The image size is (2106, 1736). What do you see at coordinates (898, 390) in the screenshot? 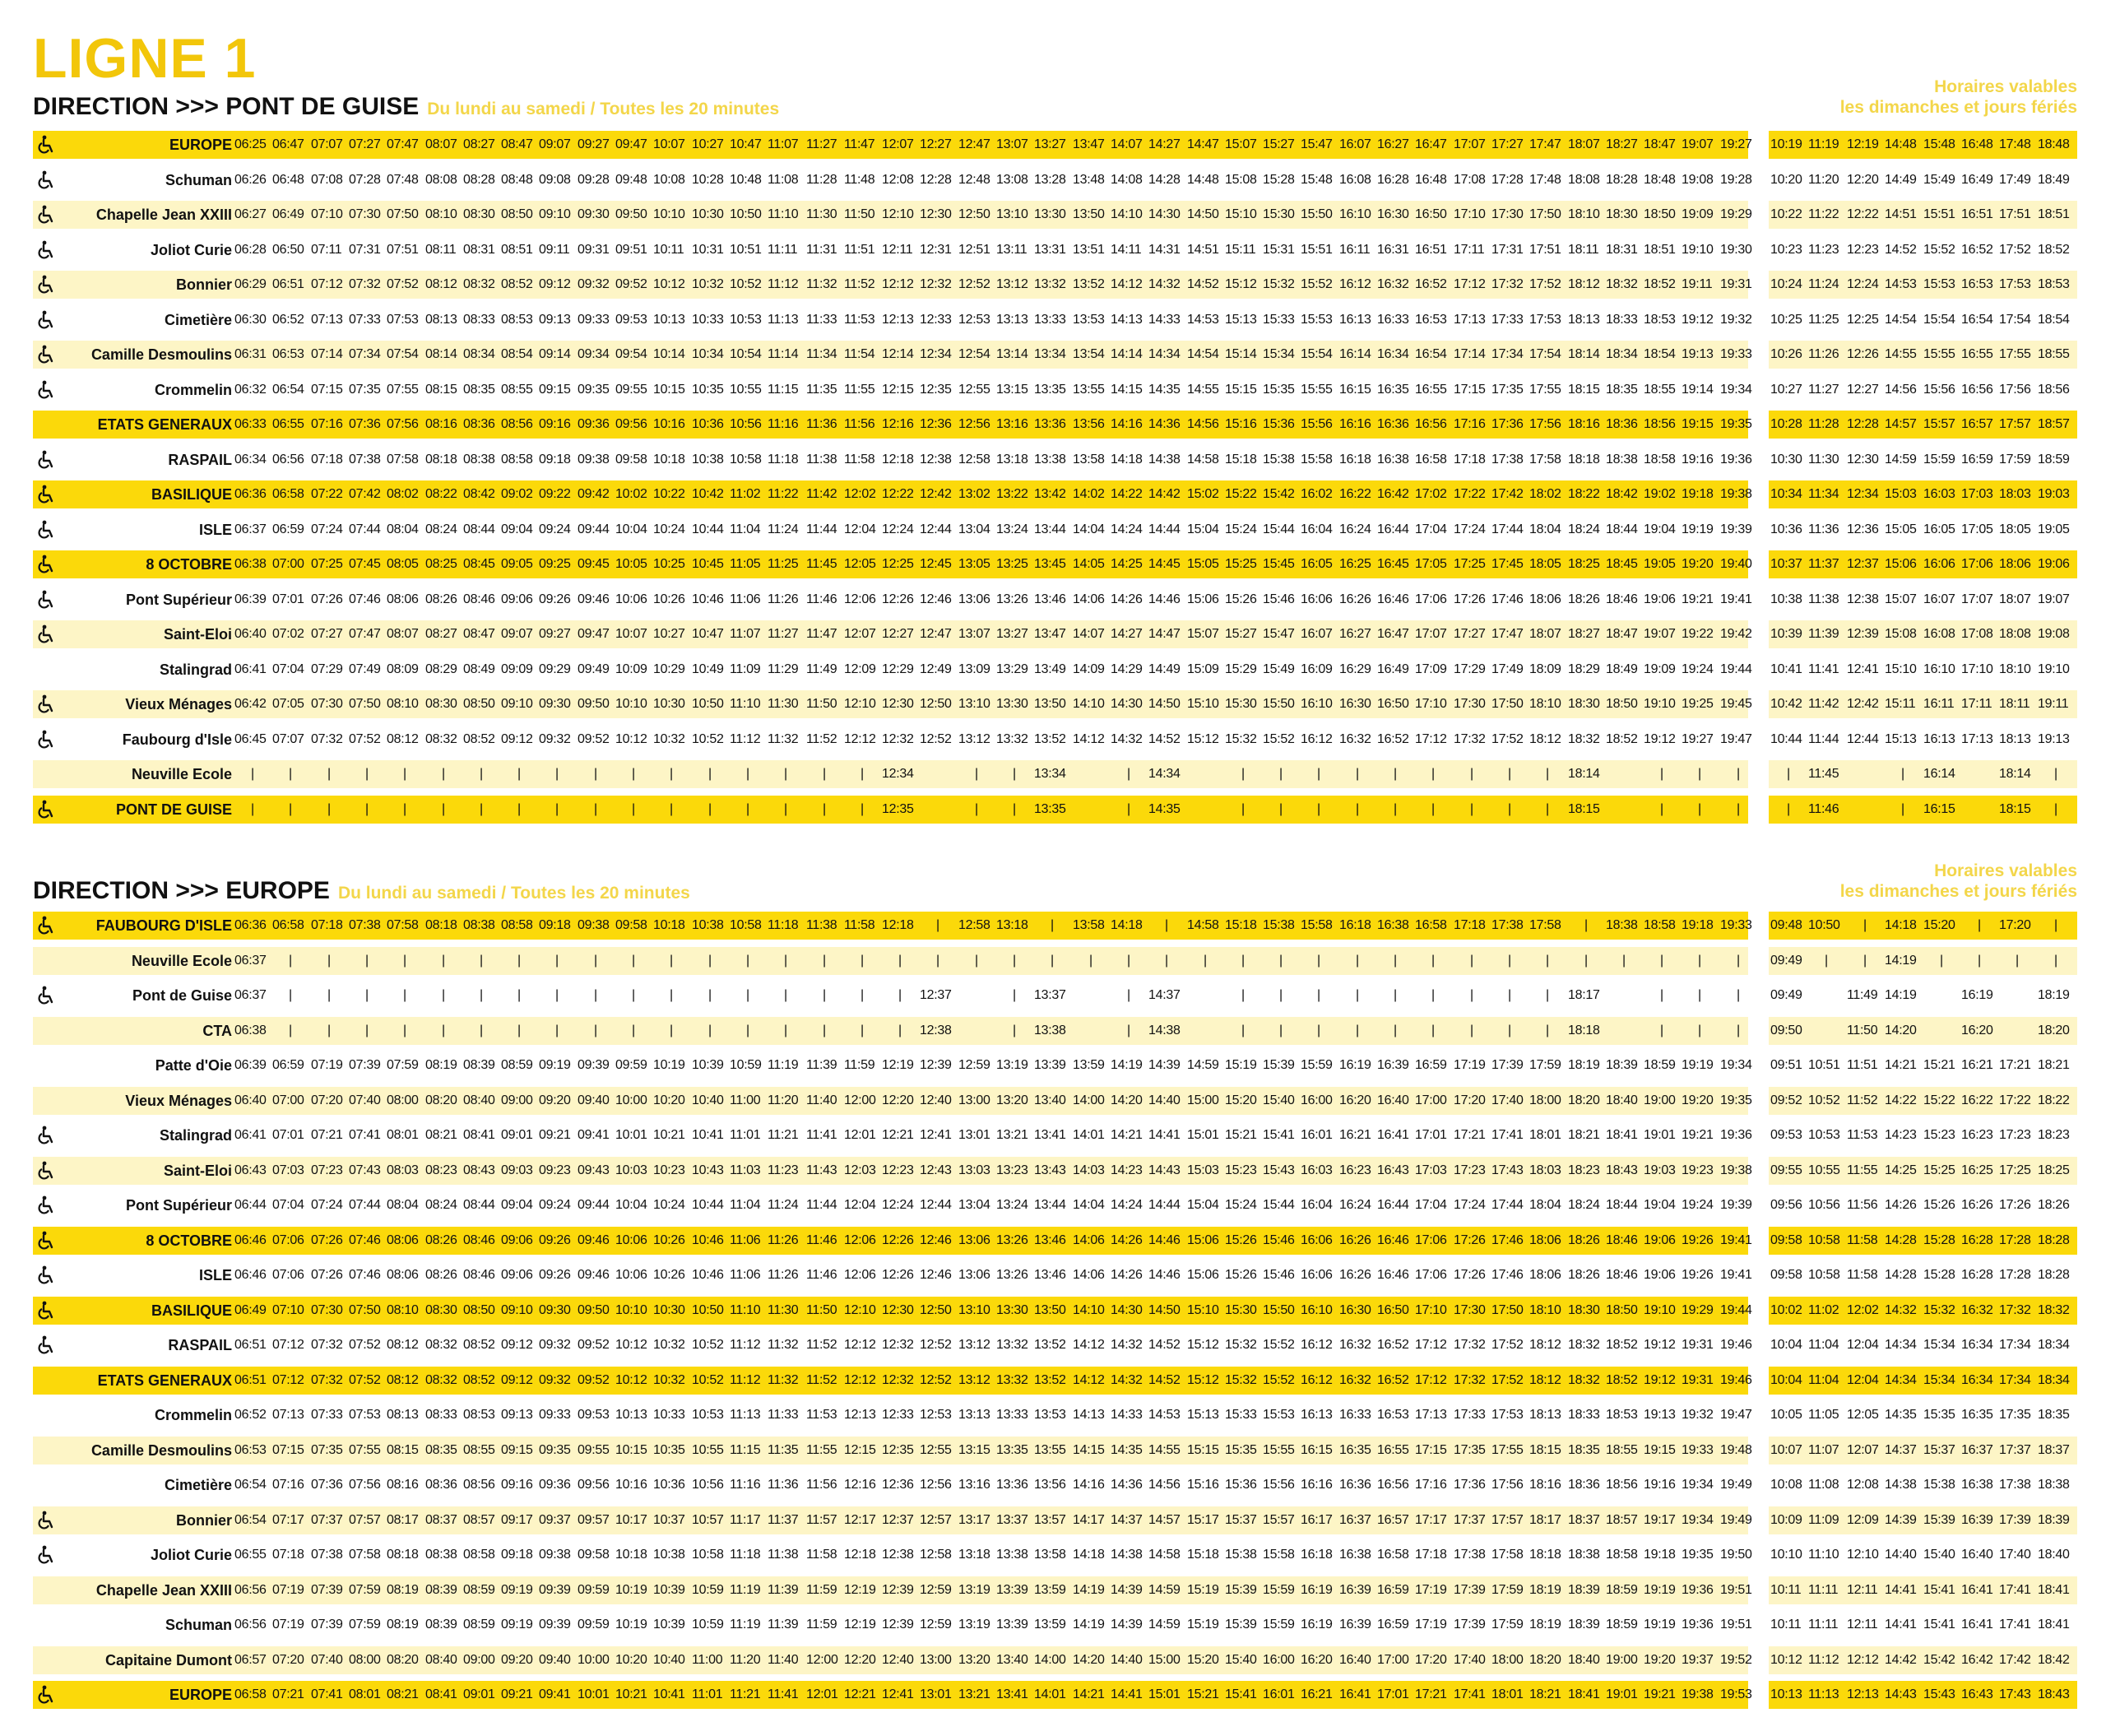
I see `departure-time: 12:15` at bounding box center [898, 390].